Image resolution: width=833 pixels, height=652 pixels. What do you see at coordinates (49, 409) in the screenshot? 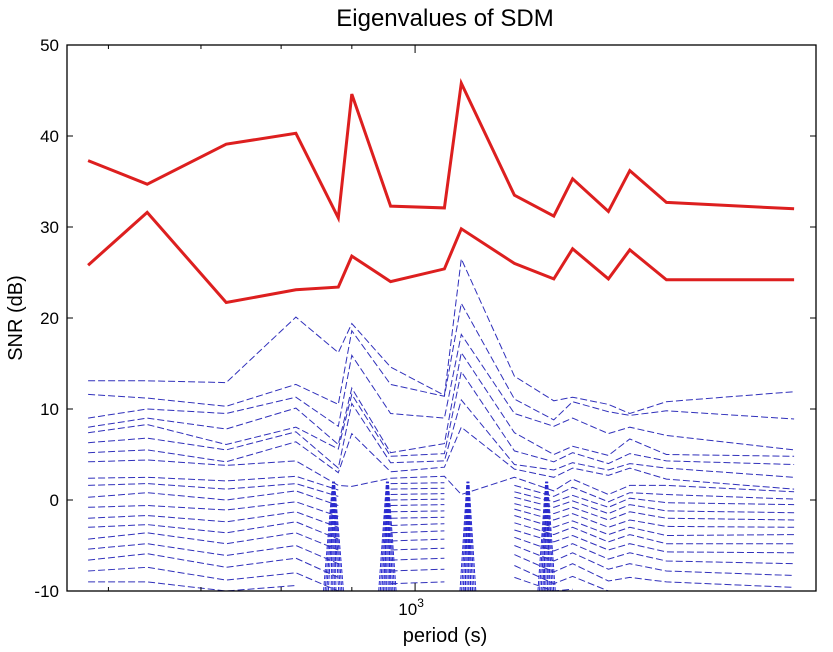
I see `y-tick-label: 10` at bounding box center [49, 409].